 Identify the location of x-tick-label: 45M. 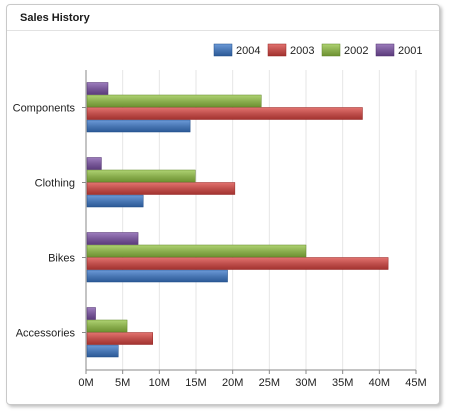
(415, 383).